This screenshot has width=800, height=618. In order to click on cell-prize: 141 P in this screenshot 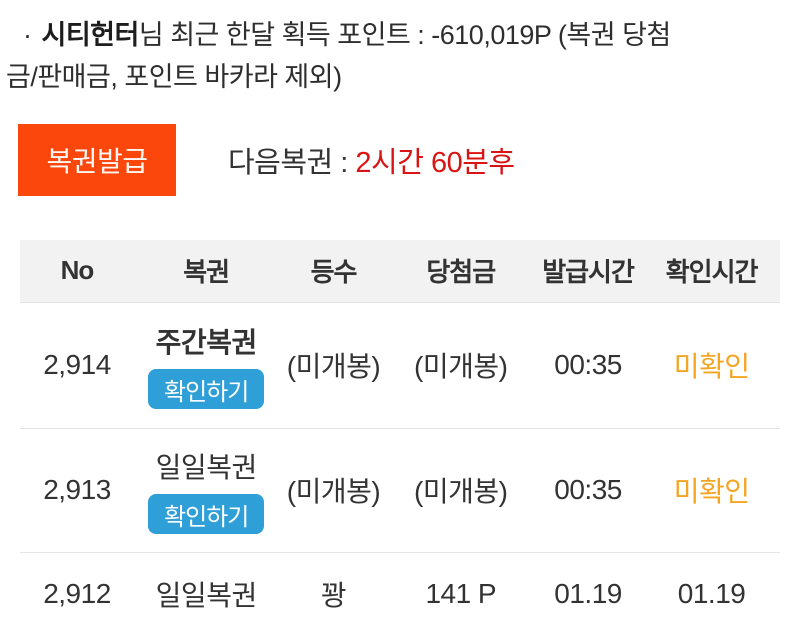, I will do `click(460, 585)`.